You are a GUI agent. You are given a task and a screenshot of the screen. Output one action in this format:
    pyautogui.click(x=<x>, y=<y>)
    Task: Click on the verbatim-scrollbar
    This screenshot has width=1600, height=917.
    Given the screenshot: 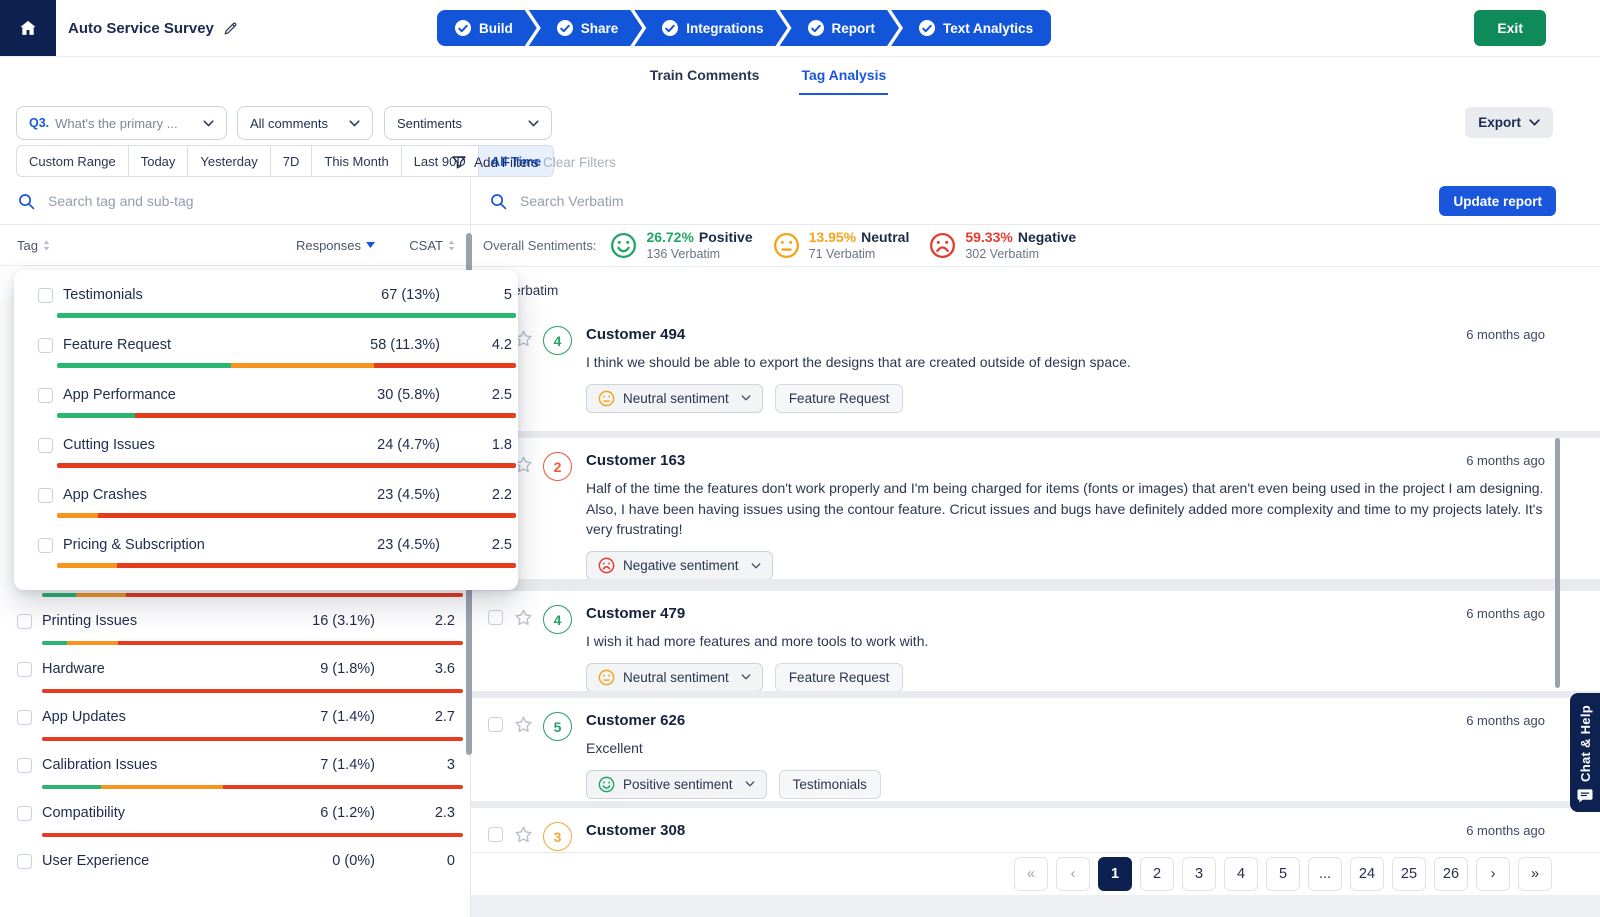 What is the action you would take?
    pyautogui.click(x=1557, y=563)
    